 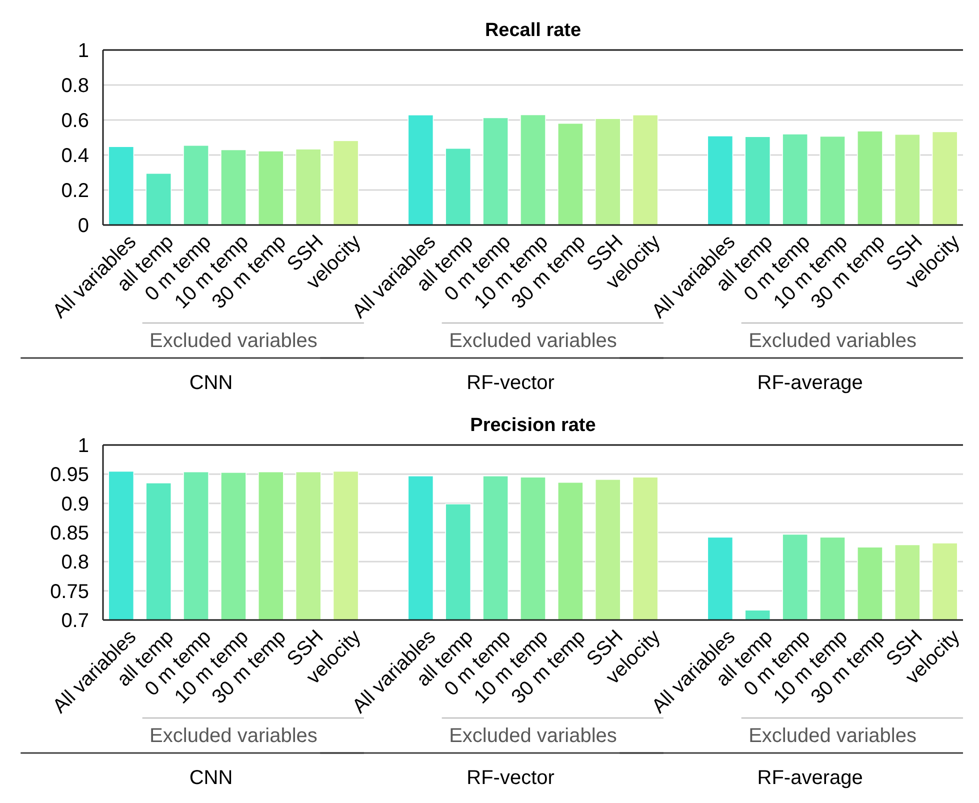 I want to click on y-tick-label: 0.9, so click(x=75, y=504).